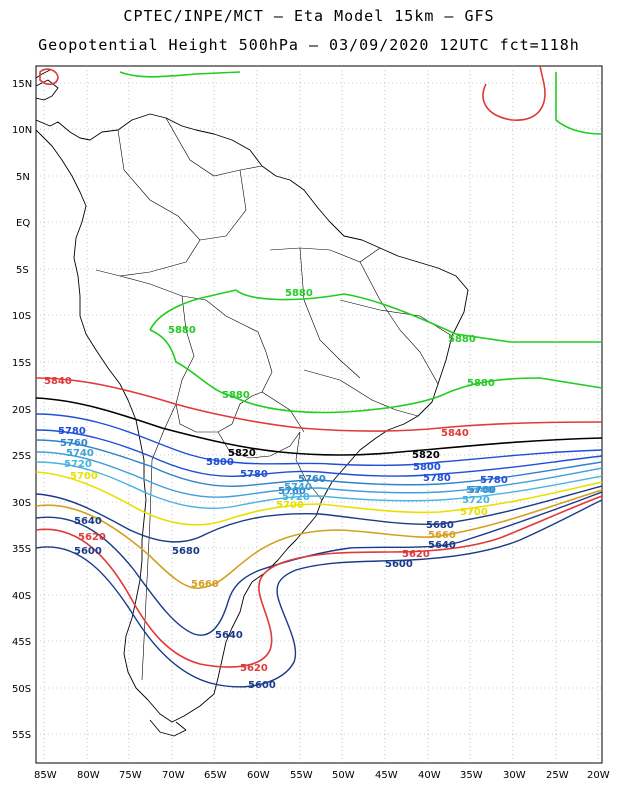 The width and height of the screenshot is (618, 800). Describe the element at coordinates (45, 775) in the screenshot. I see `lon-label: 85W` at that location.